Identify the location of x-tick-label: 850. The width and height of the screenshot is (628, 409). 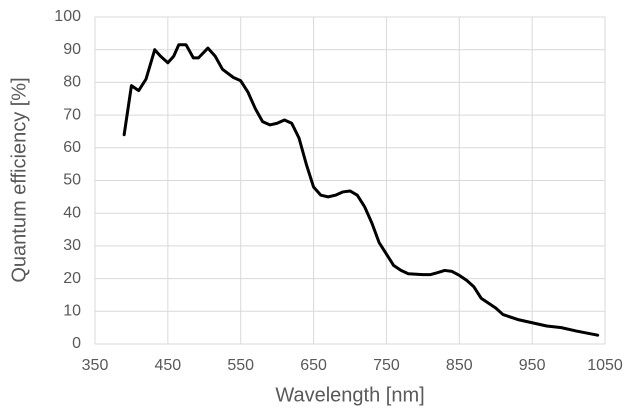
(459, 365).